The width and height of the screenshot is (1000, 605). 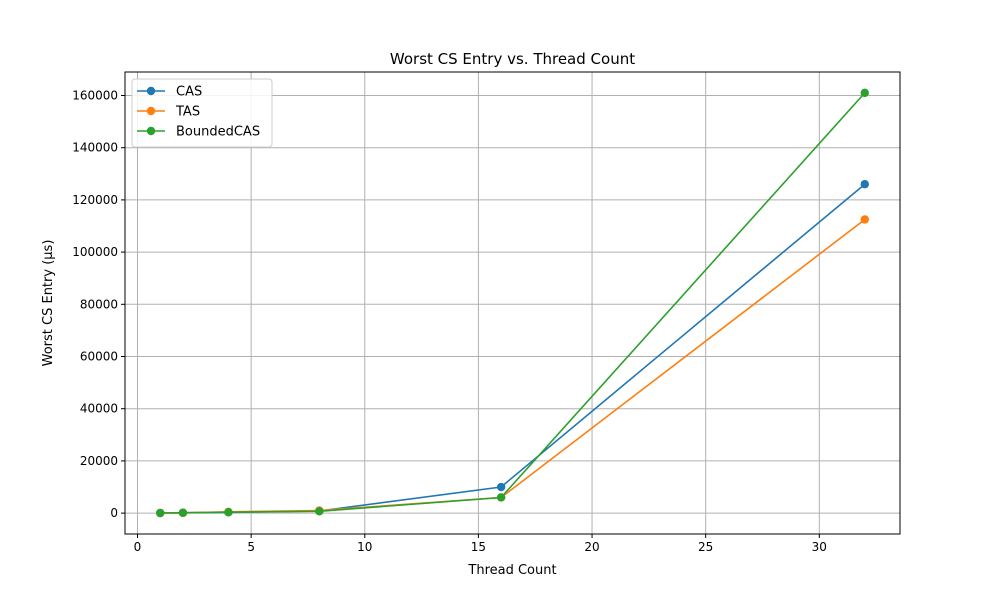 What do you see at coordinates (99, 461) in the screenshot?
I see `y-tick-label: 20000` at bounding box center [99, 461].